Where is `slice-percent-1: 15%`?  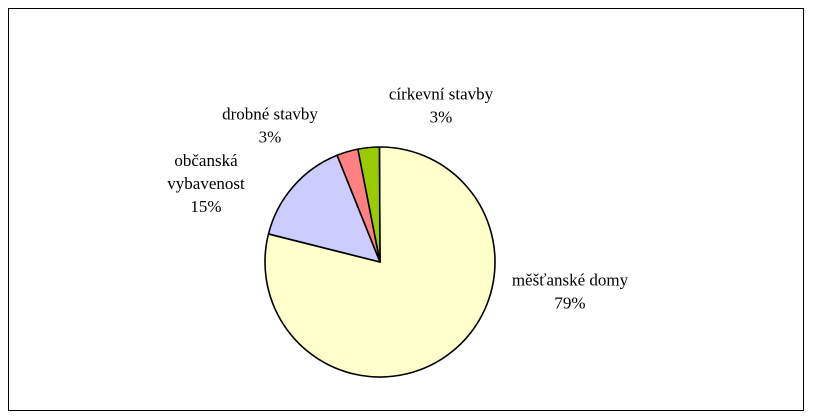
slice-percent-1: 15% is located at coordinates (205, 206).